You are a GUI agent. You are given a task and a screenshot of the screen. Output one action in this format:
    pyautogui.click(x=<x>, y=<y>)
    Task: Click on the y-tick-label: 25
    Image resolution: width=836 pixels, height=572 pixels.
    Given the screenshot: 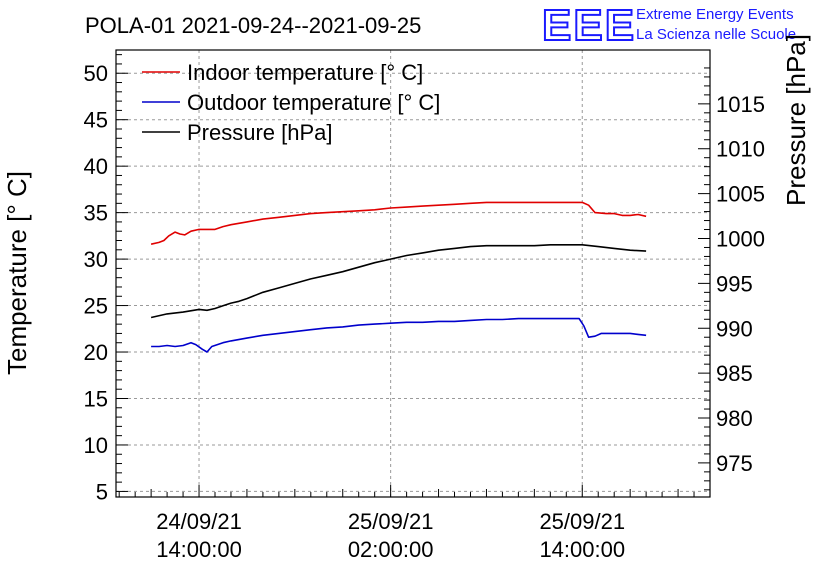 What is the action you would take?
    pyautogui.click(x=96, y=306)
    